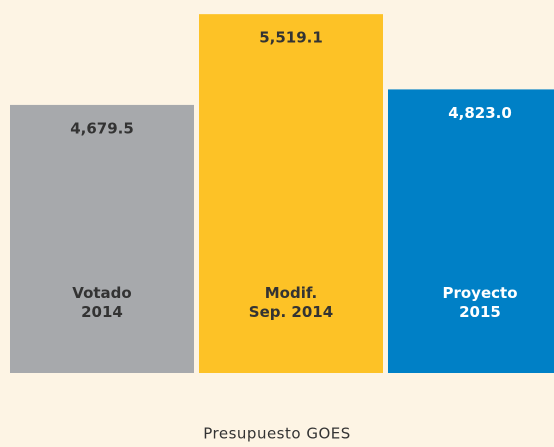 The width and height of the screenshot is (554, 447). I want to click on value-label: 4,679.5, so click(102, 128).